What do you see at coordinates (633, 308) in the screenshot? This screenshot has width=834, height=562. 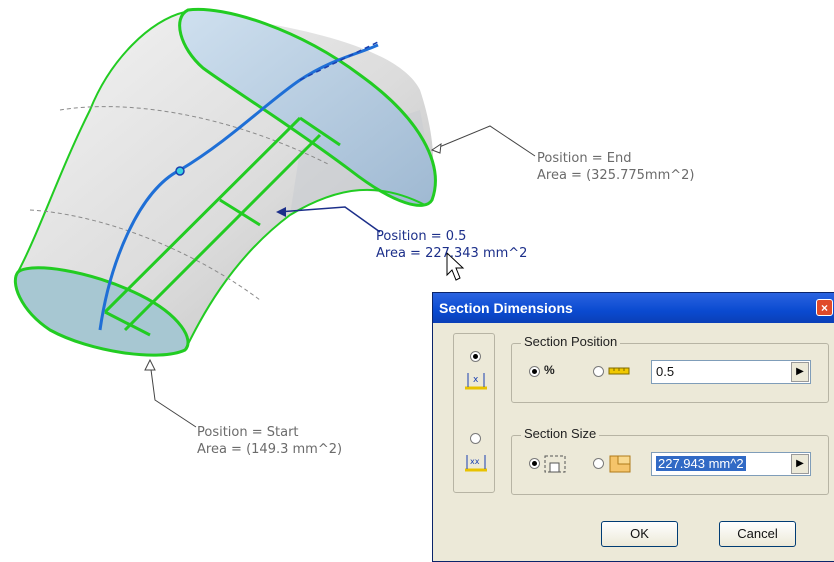 I see `dialog-title-bar: Section Dimensions ×` at bounding box center [633, 308].